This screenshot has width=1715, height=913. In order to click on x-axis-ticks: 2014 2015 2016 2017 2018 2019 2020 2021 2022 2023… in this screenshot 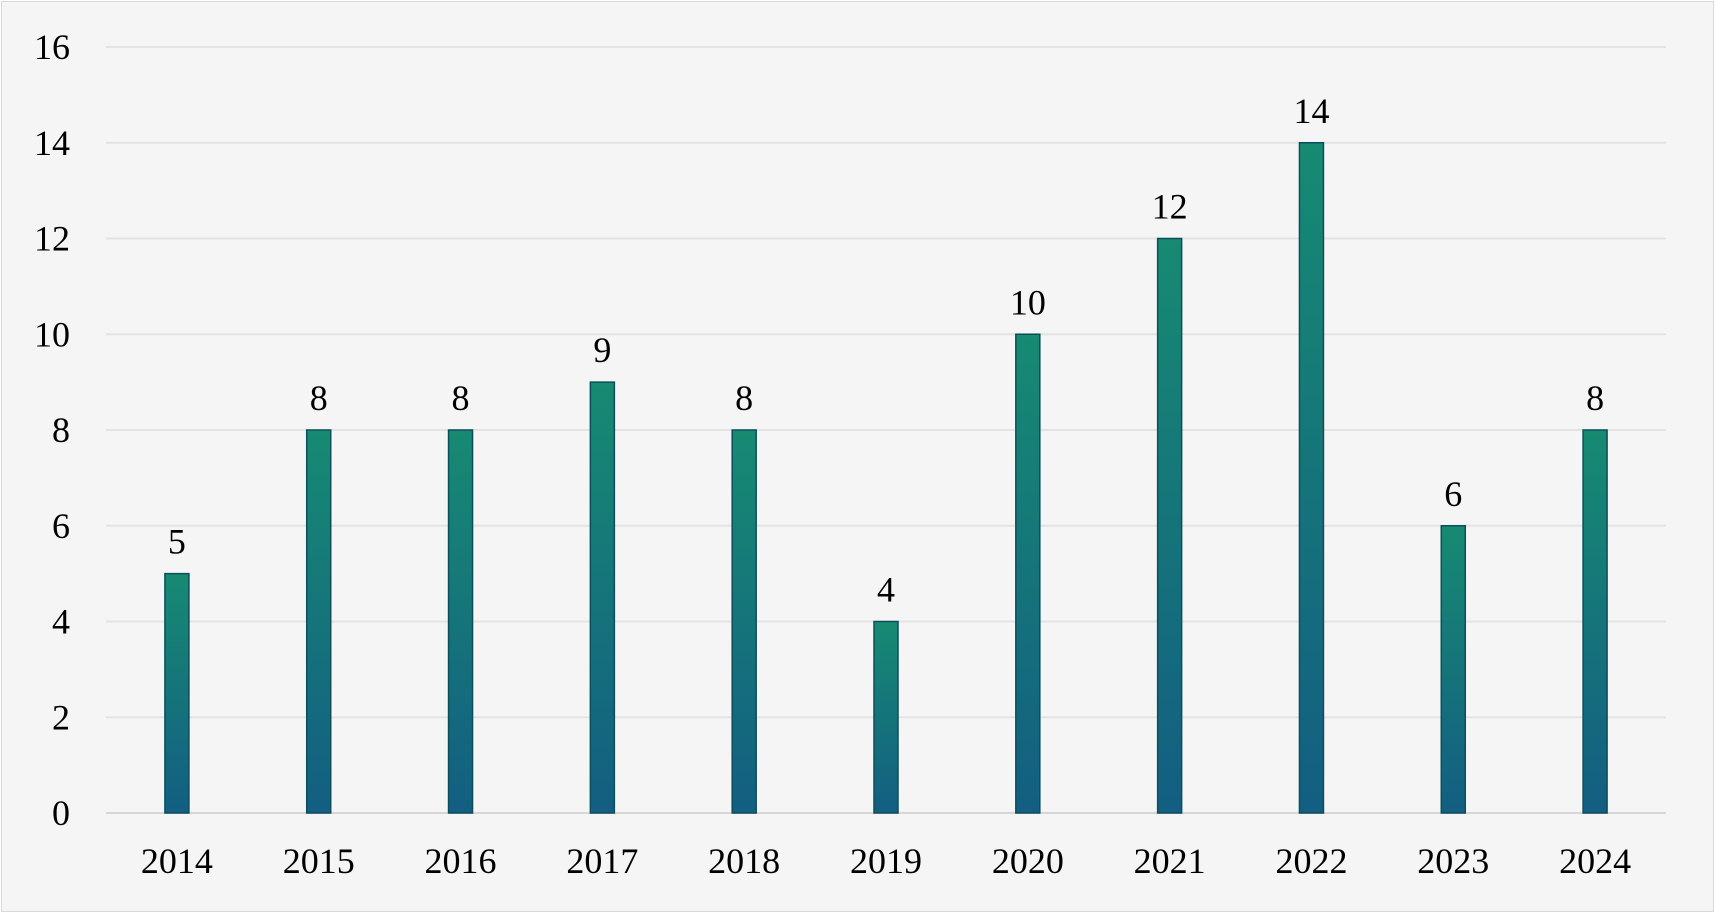, I will do `click(886, 861)`.